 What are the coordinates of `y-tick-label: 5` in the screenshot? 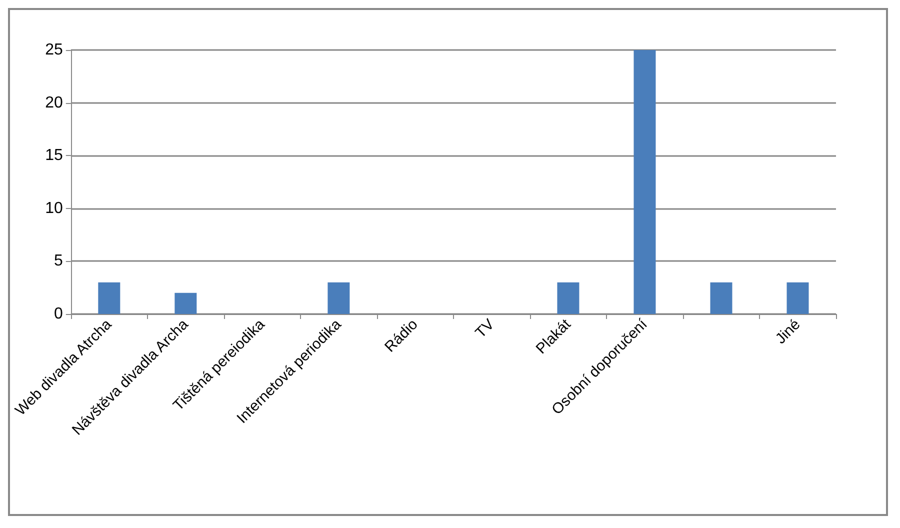 It's located at (58, 261).